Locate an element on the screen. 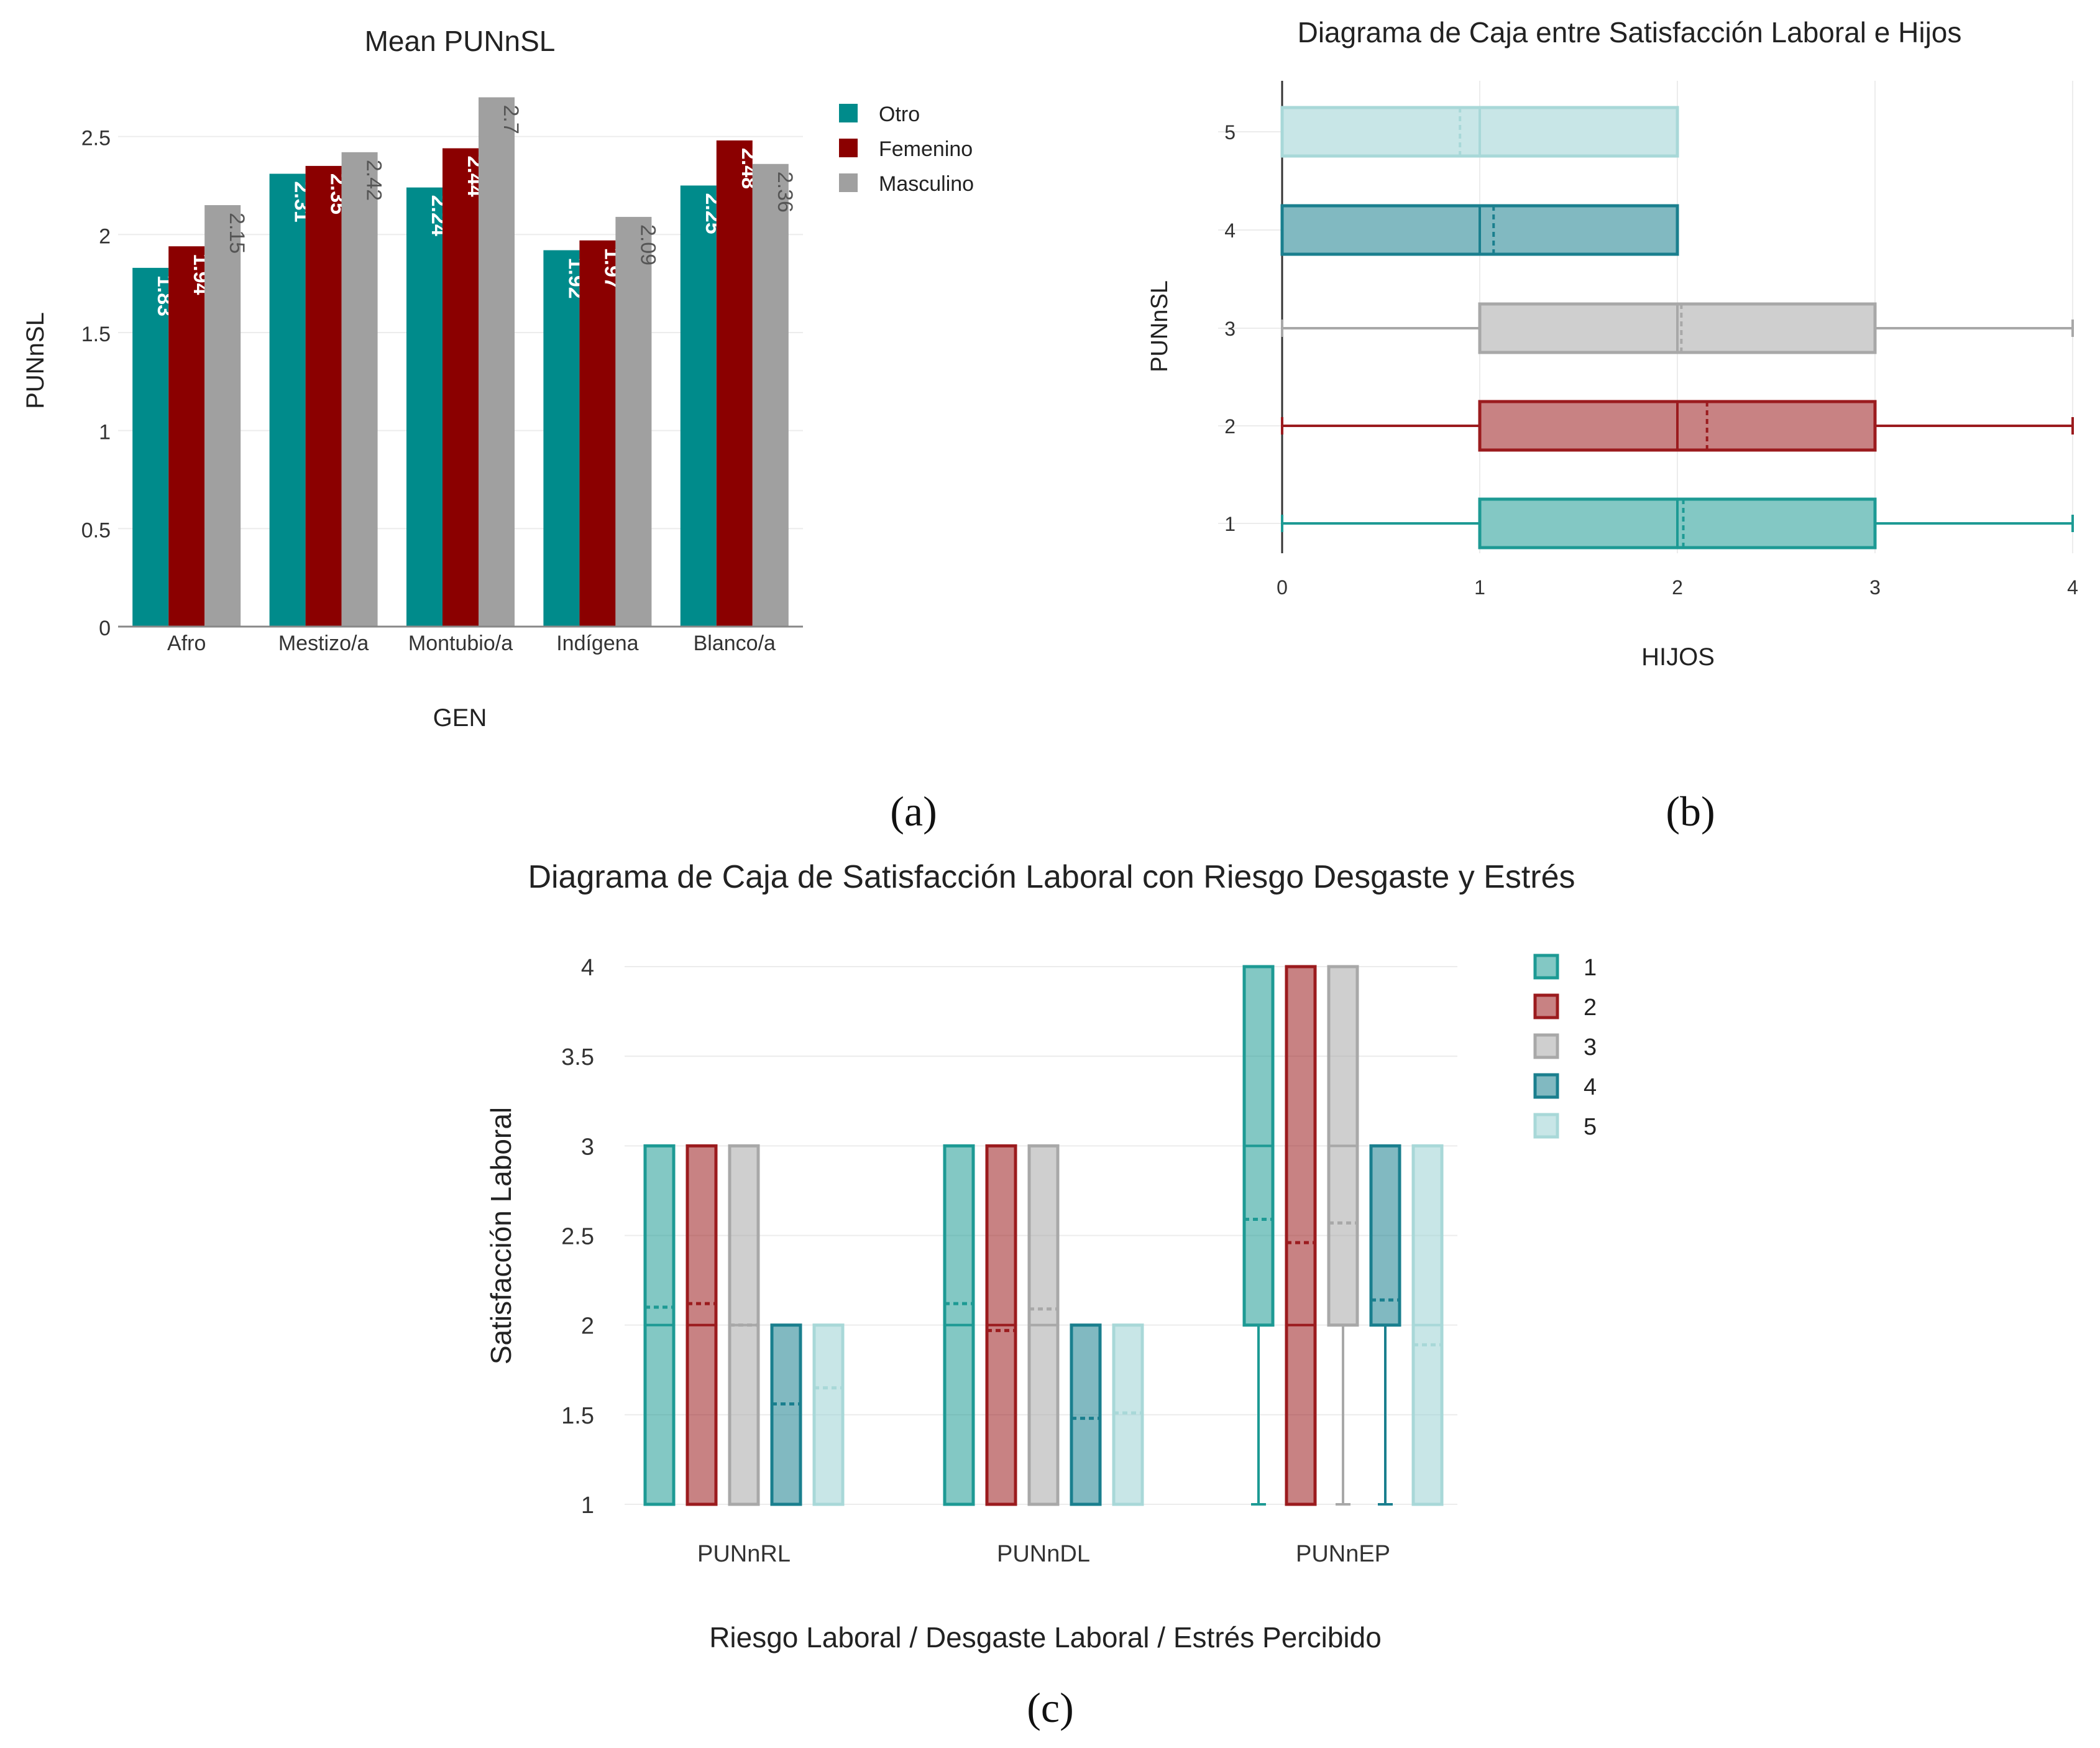 The width and height of the screenshot is (2100, 1748). chart-c-x-tick-label: PUNnDL is located at coordinates (1043, 1554).